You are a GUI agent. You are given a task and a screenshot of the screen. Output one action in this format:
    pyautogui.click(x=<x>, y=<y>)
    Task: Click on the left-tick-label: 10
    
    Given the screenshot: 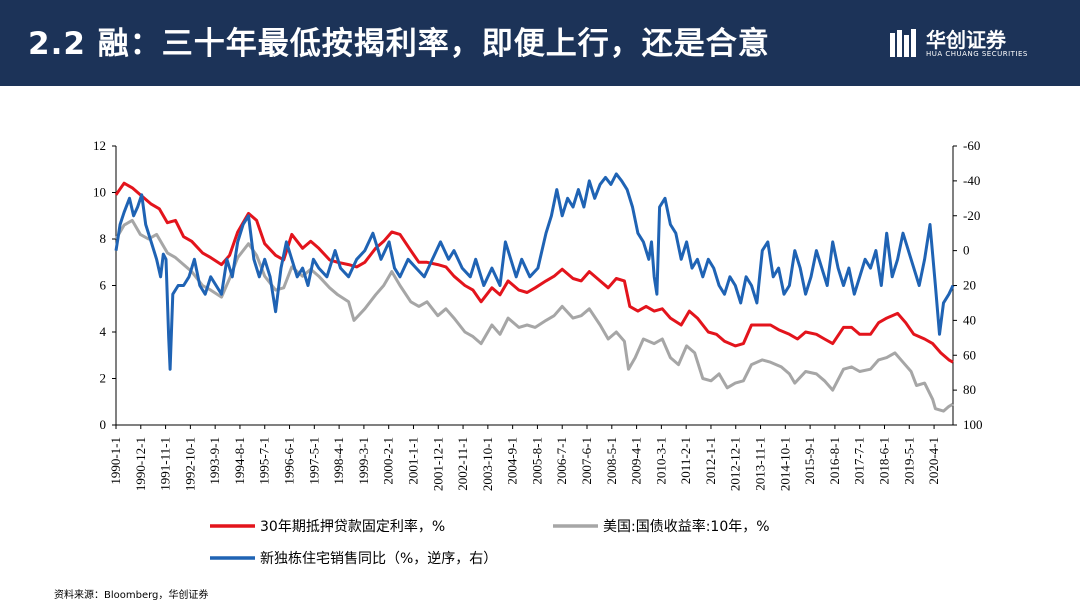 What is the action you would take?
    pyautogui.click(x=99, y=192)
    